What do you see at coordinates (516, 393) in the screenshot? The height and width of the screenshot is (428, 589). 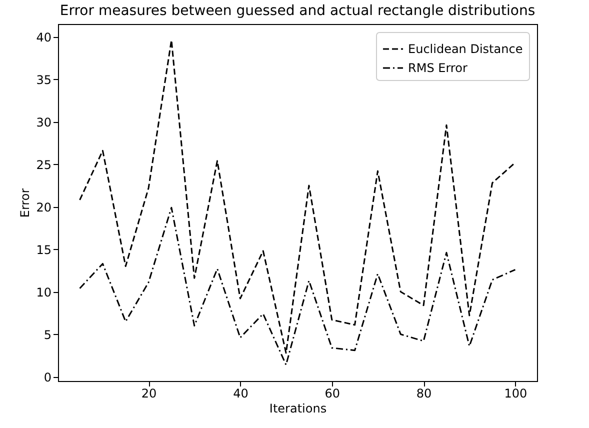 I see `x-tick-label: 100` at bounding box center [516, 393].